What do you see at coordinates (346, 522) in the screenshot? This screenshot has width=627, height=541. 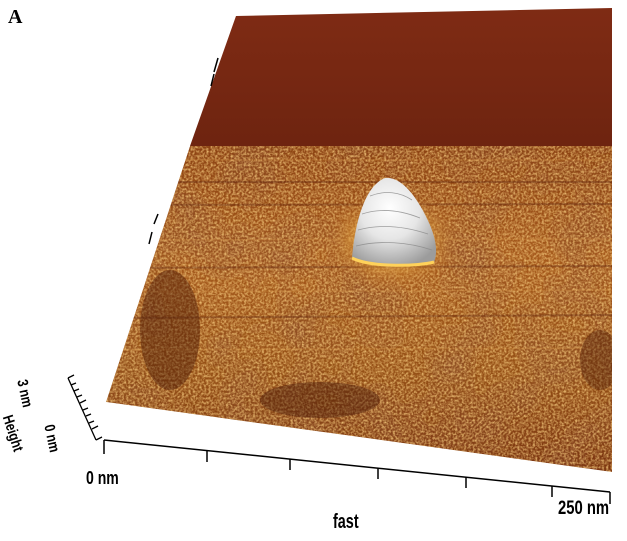 I see `x-axis-title: fast` at bounding box center [346, 522].